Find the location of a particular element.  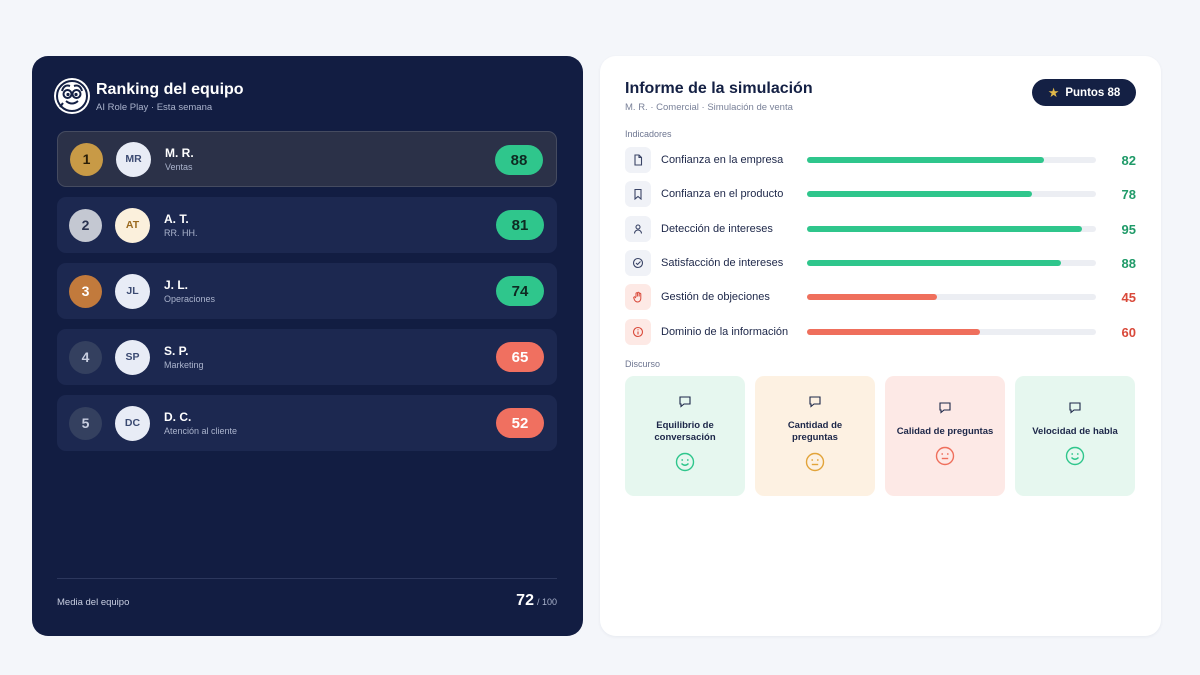

indicator-row: Gestión de objeciones 45 is located at coordinates (880, 297).